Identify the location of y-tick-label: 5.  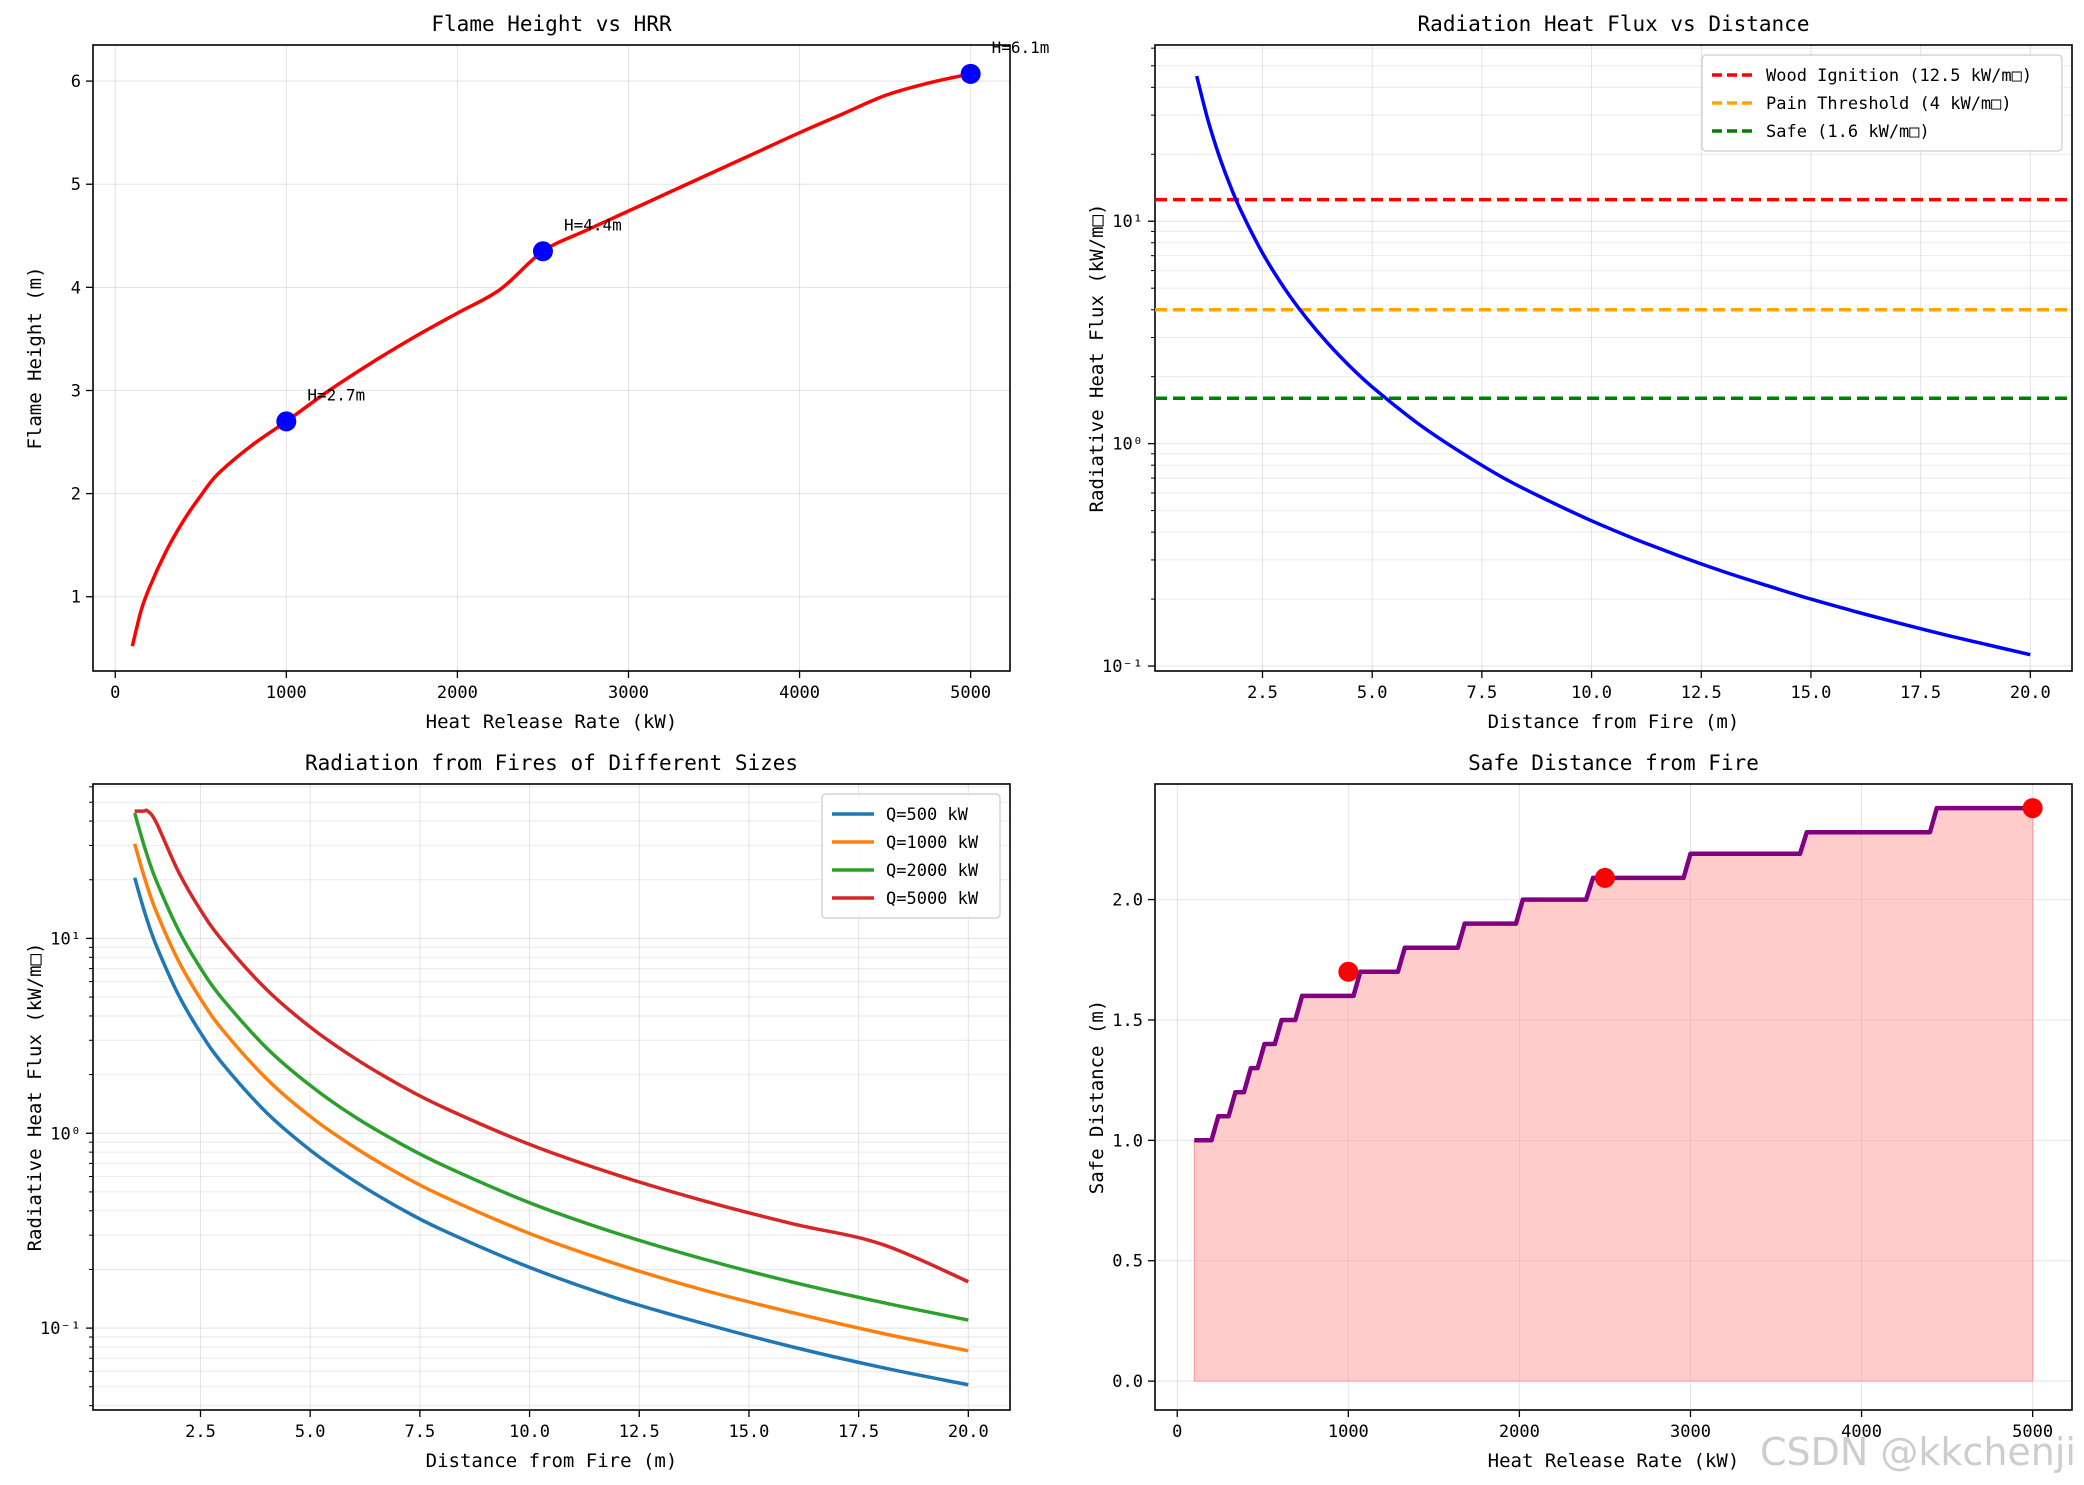
(76, 185).